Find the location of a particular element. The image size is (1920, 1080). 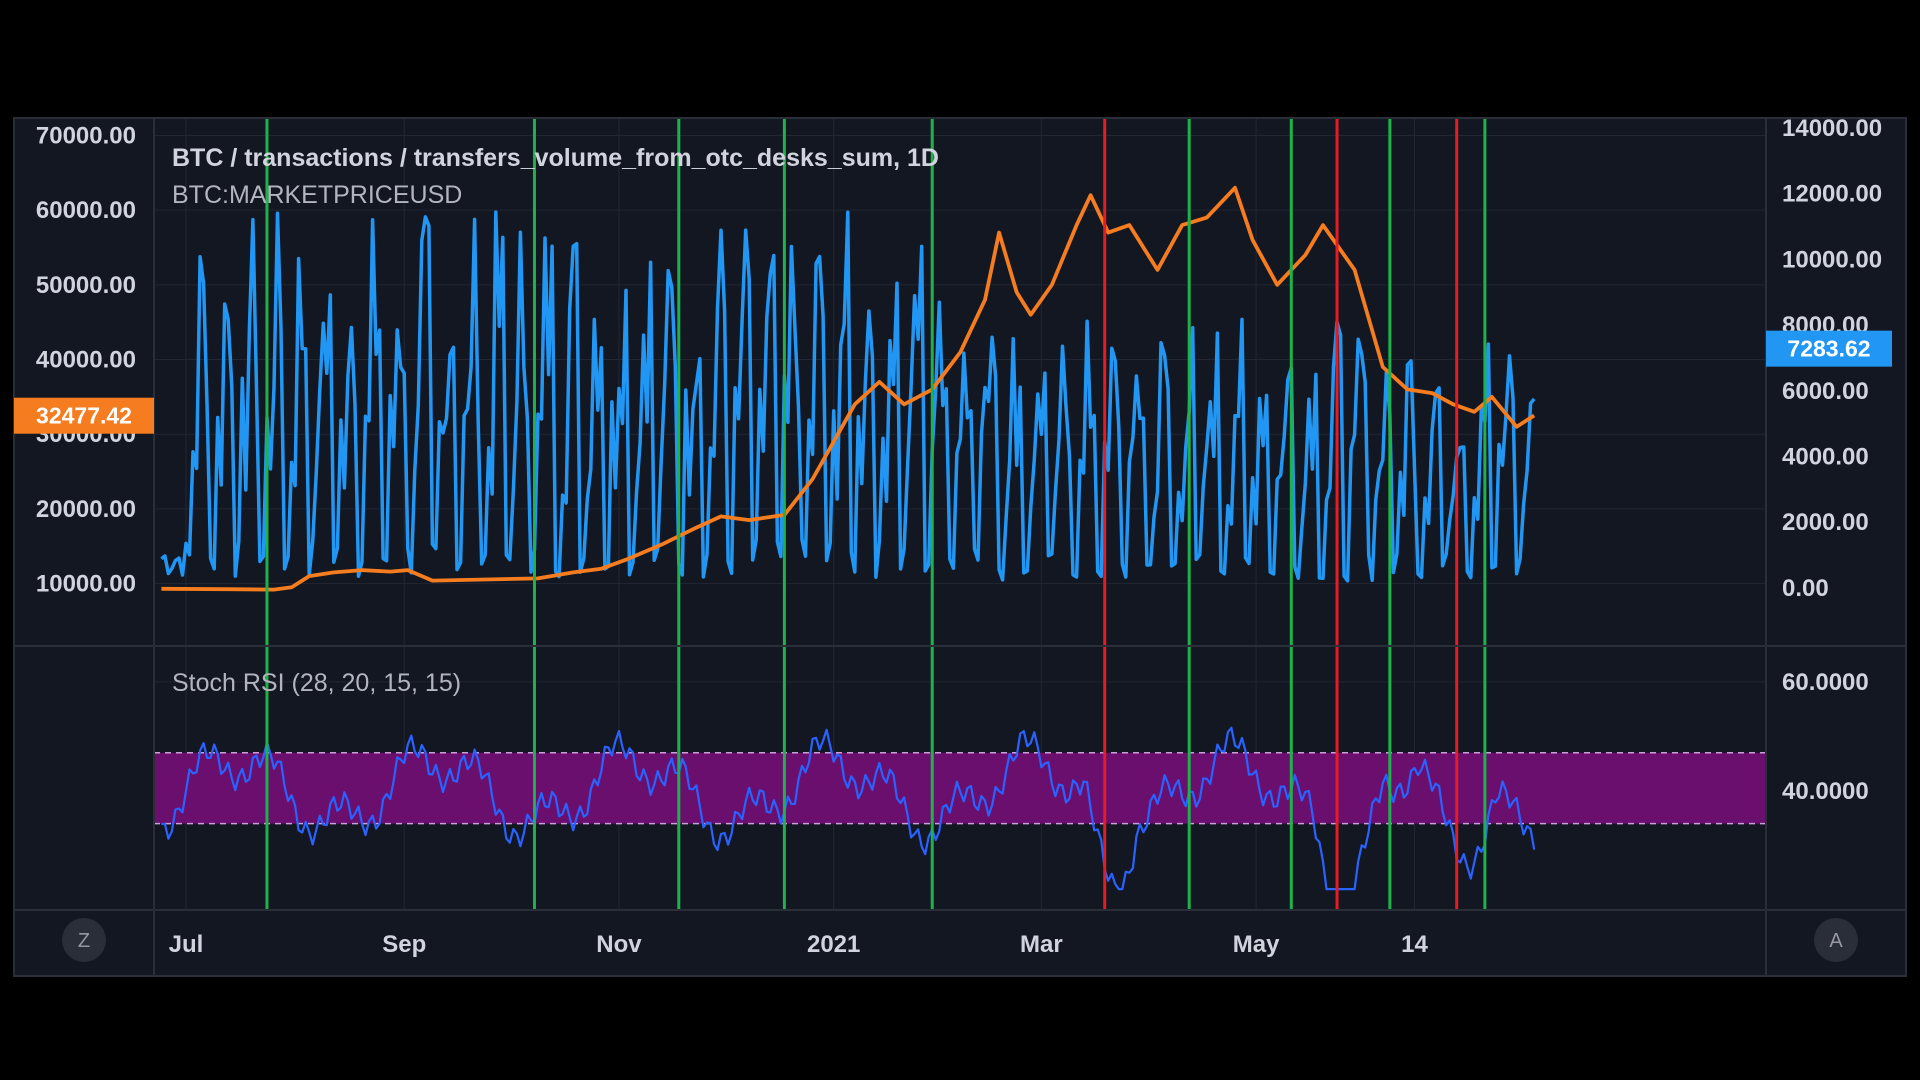

price-badge-text: 32477.42 is located at coordinates (84, 416).